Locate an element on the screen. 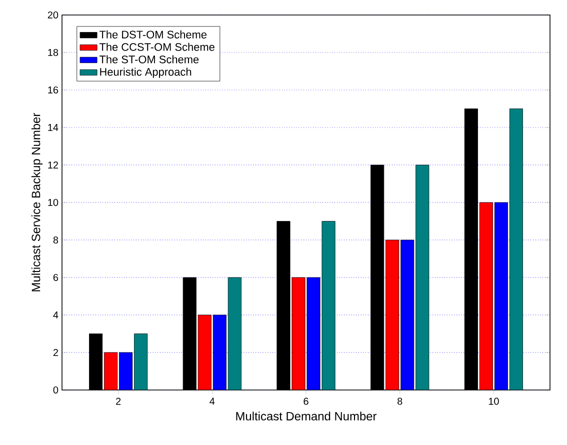 The width and height of the screenshot is (567, 445). y-tick-label: 20 is located at coordinates (53, 15).